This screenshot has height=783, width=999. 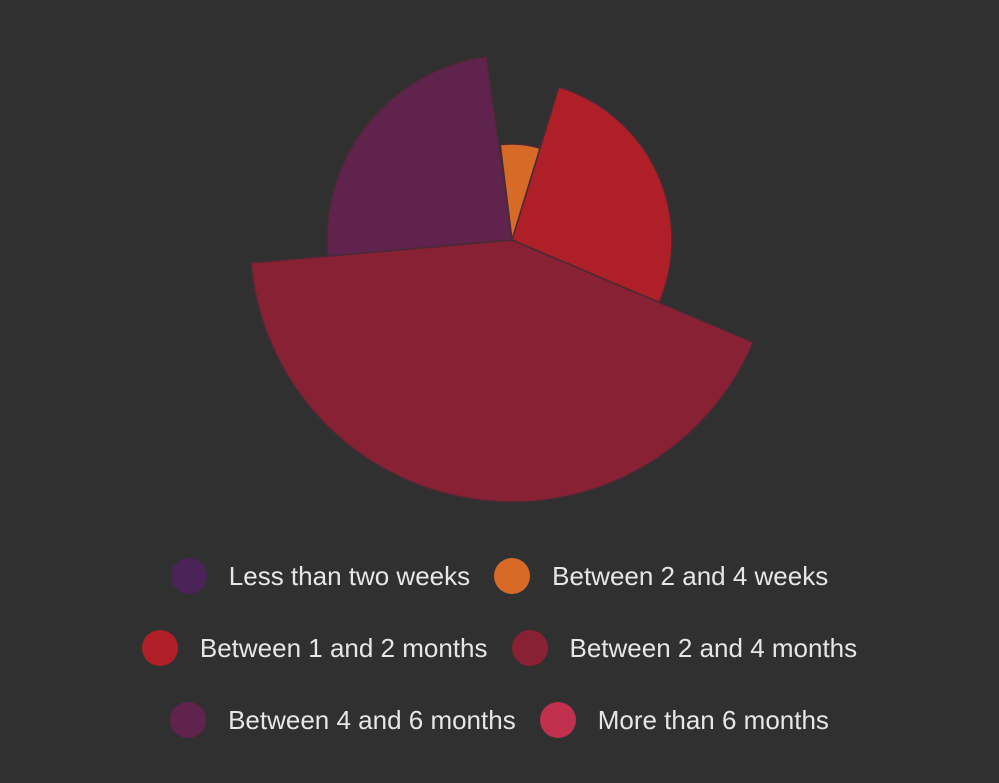 What do you see at coordinates (690, 575) in the screenshot?
I see `legend-label: Between 2 and 4 weeks` at bounding box center [690, 575].